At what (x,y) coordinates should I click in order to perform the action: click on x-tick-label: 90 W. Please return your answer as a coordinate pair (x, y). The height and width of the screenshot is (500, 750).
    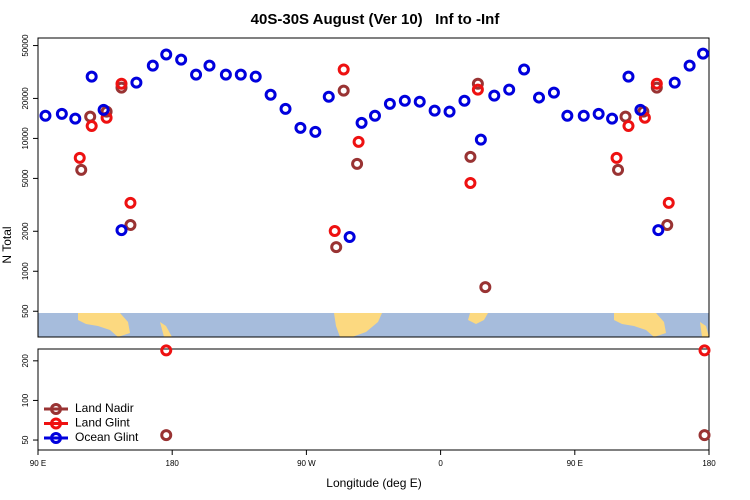
    Looking at the image, I should click on (306, 463).